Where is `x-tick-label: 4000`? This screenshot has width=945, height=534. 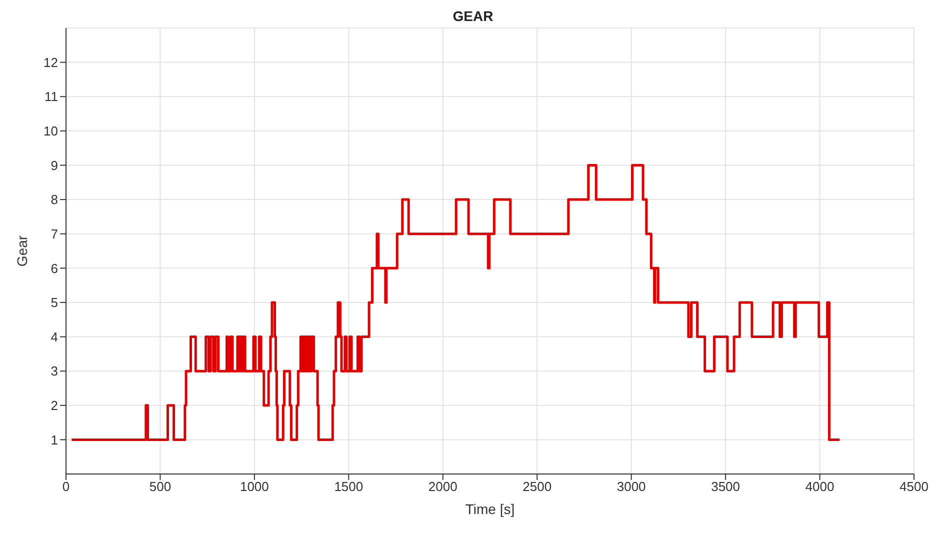 x-tick-label: 4000 is located at coordinates (819, 486).